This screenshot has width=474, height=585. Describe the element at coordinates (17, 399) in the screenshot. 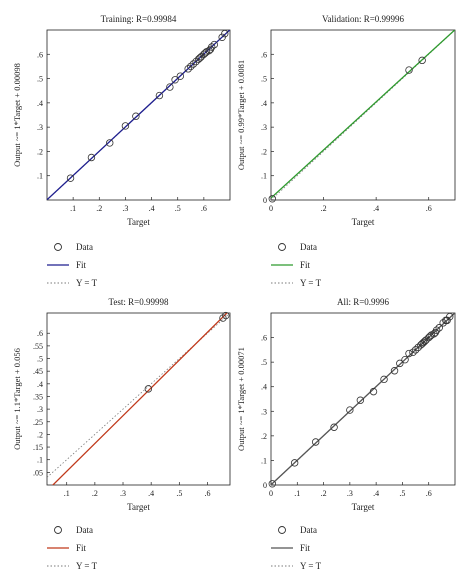

I see `y-axis-label: Output ~= 1.1*Target + 0.056` at that location.